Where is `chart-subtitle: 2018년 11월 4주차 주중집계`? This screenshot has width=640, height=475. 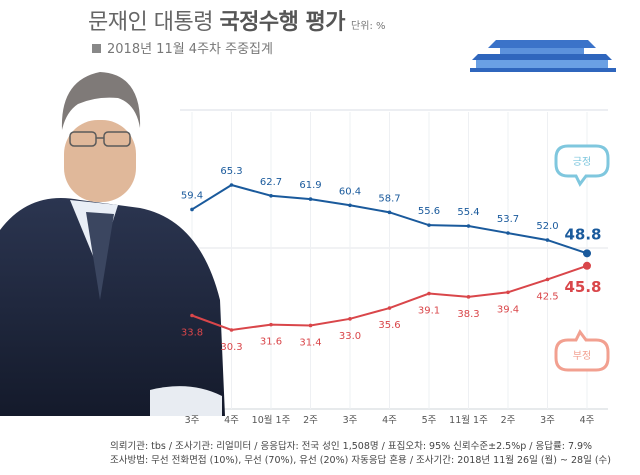
chart-subtitle: 2018년 11월 4주차 주중집계 is located at coordinates (182, 47).